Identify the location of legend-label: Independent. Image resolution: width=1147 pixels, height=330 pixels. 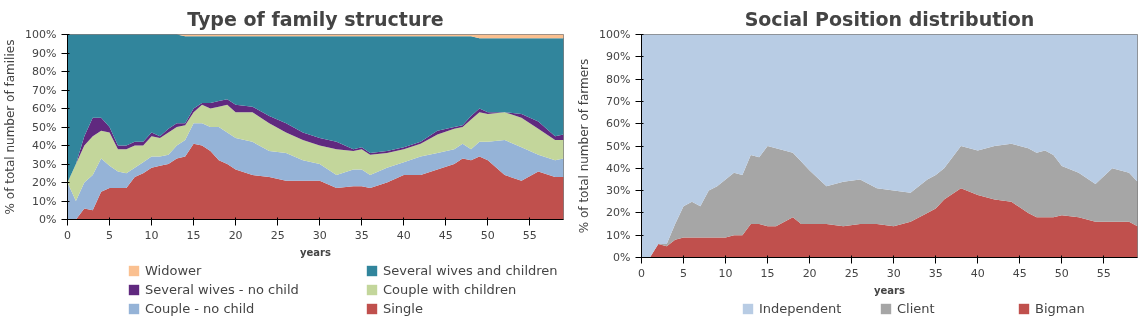
(801, 308).